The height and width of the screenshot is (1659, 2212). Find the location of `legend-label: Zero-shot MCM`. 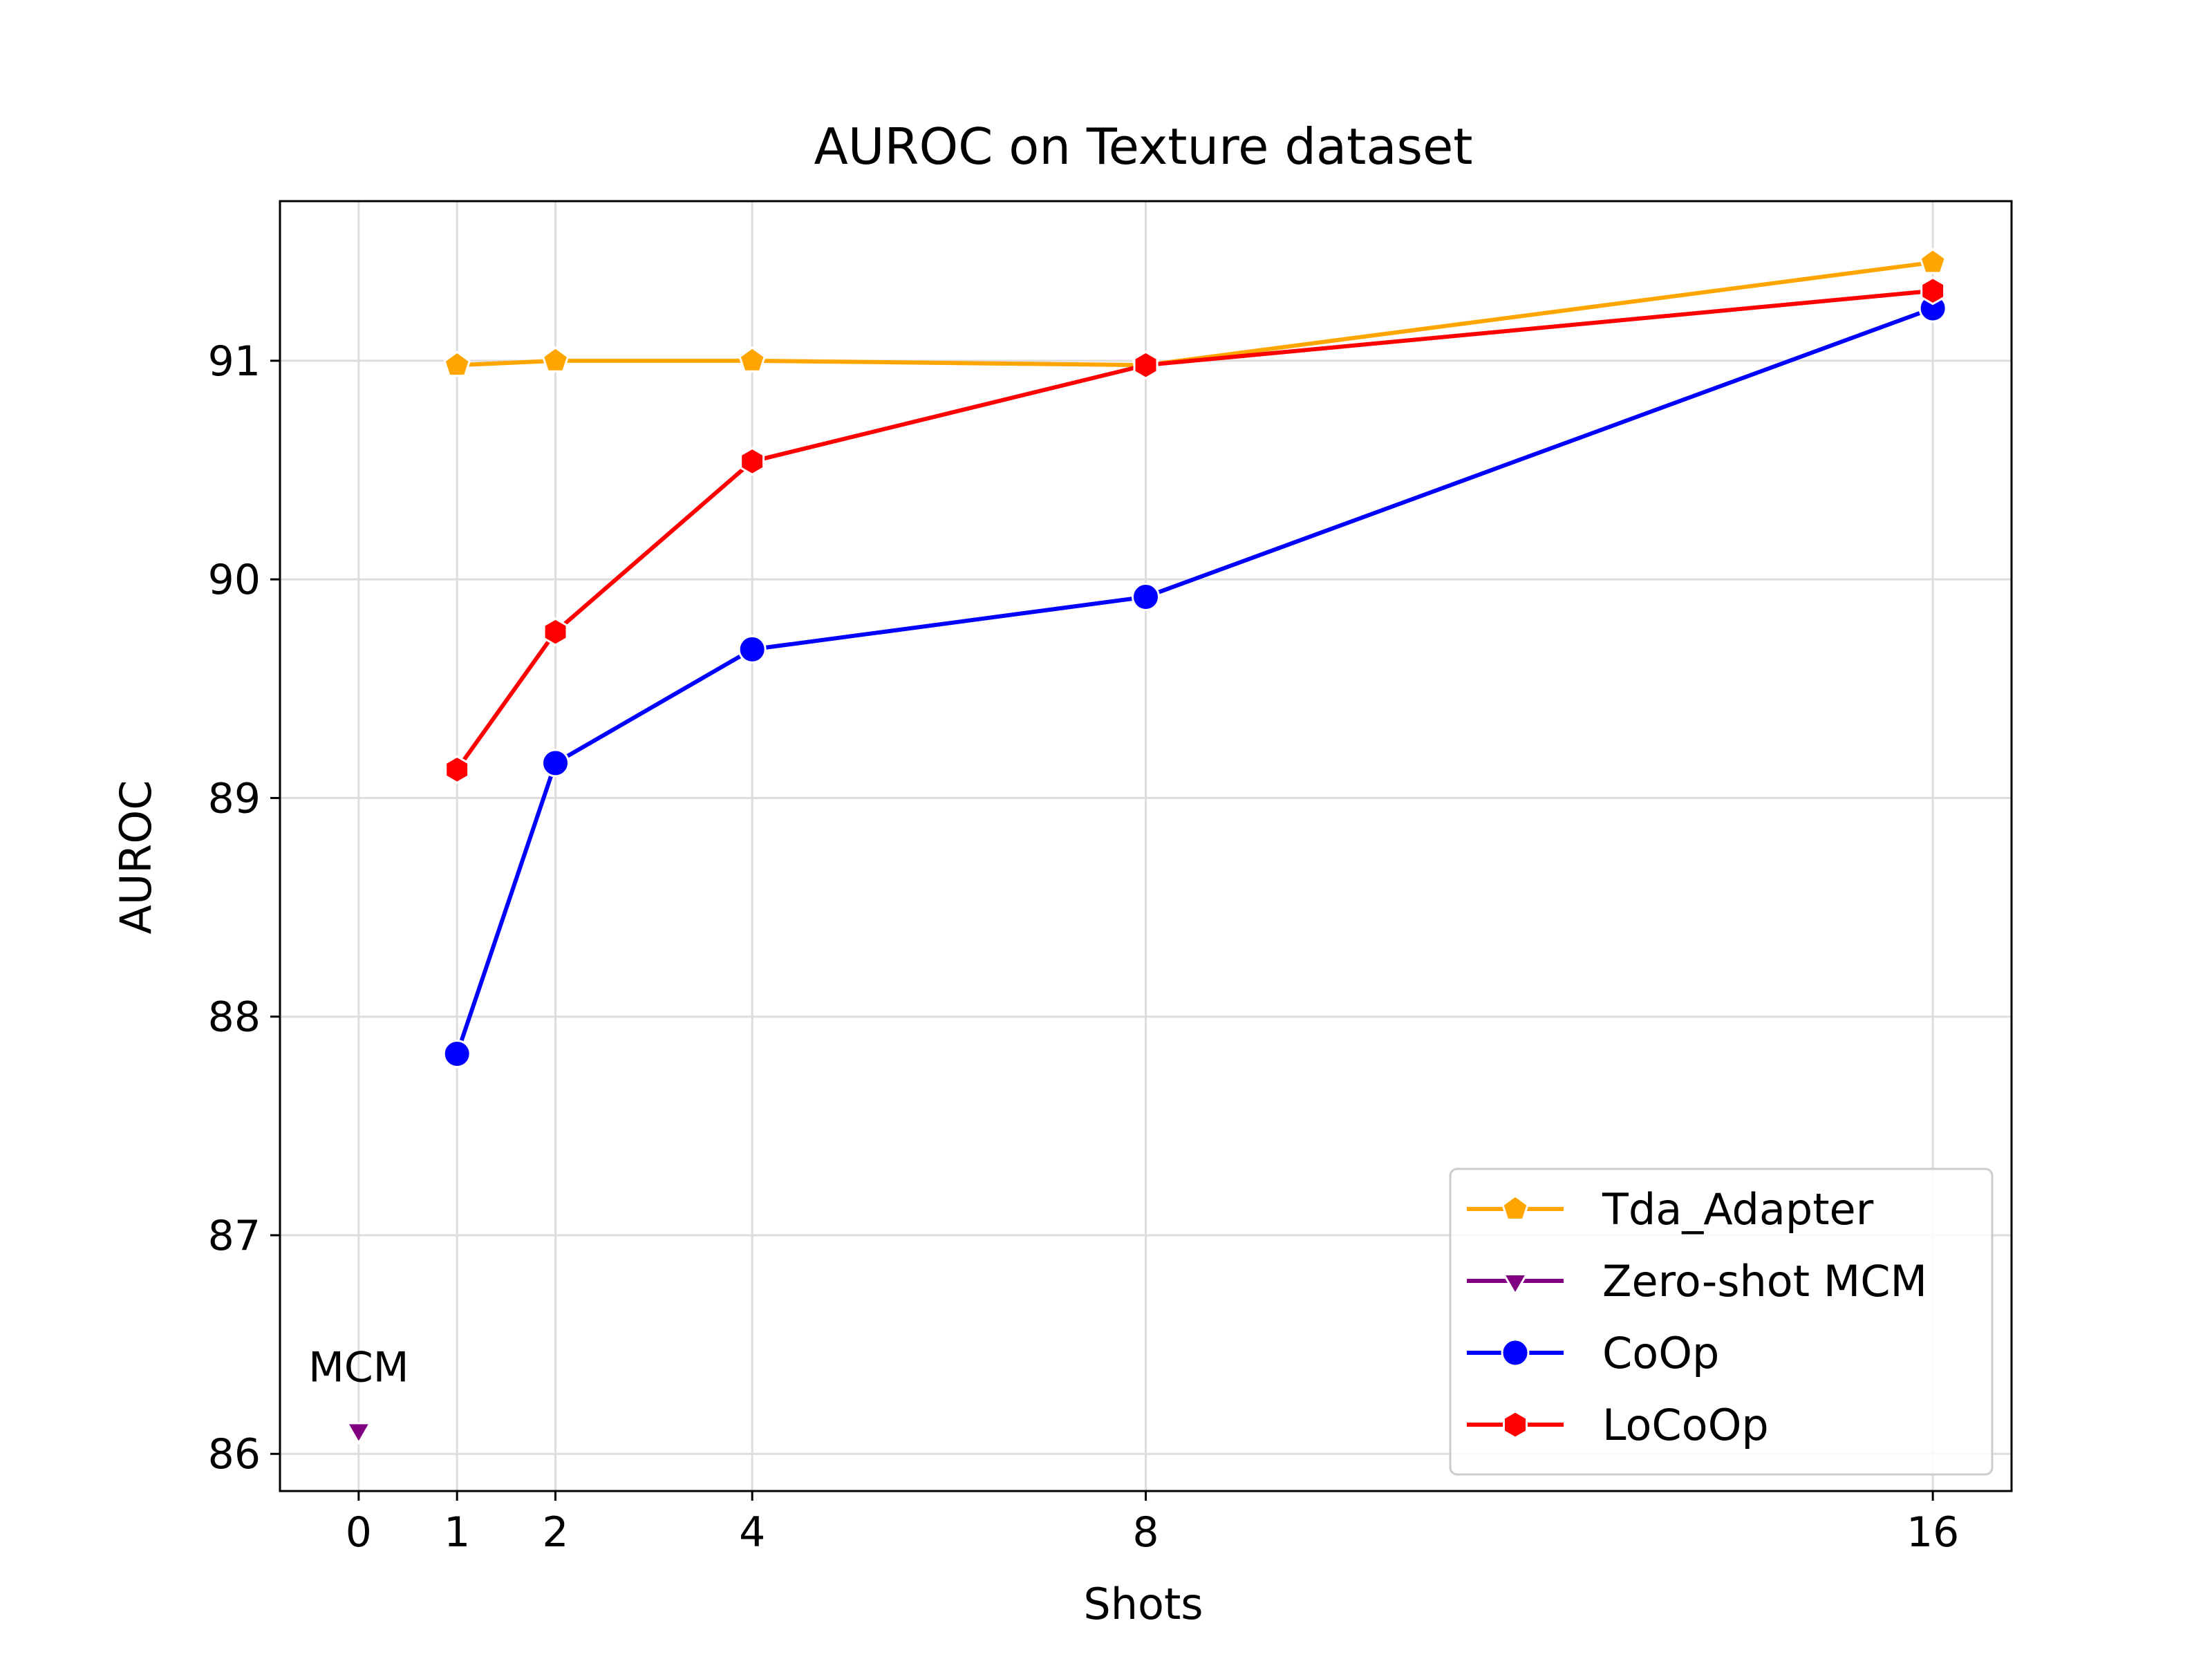

legend-label: Zero-shot MCM is located at coordinates (1764, 1281).